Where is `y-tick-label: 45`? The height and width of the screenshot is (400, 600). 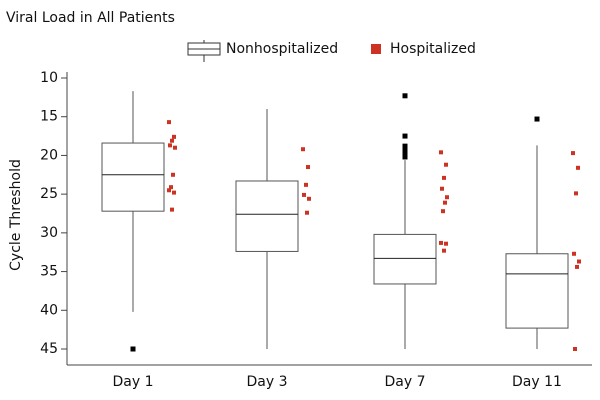
y-tick-label: 45 is located at coordinates (49, 349).